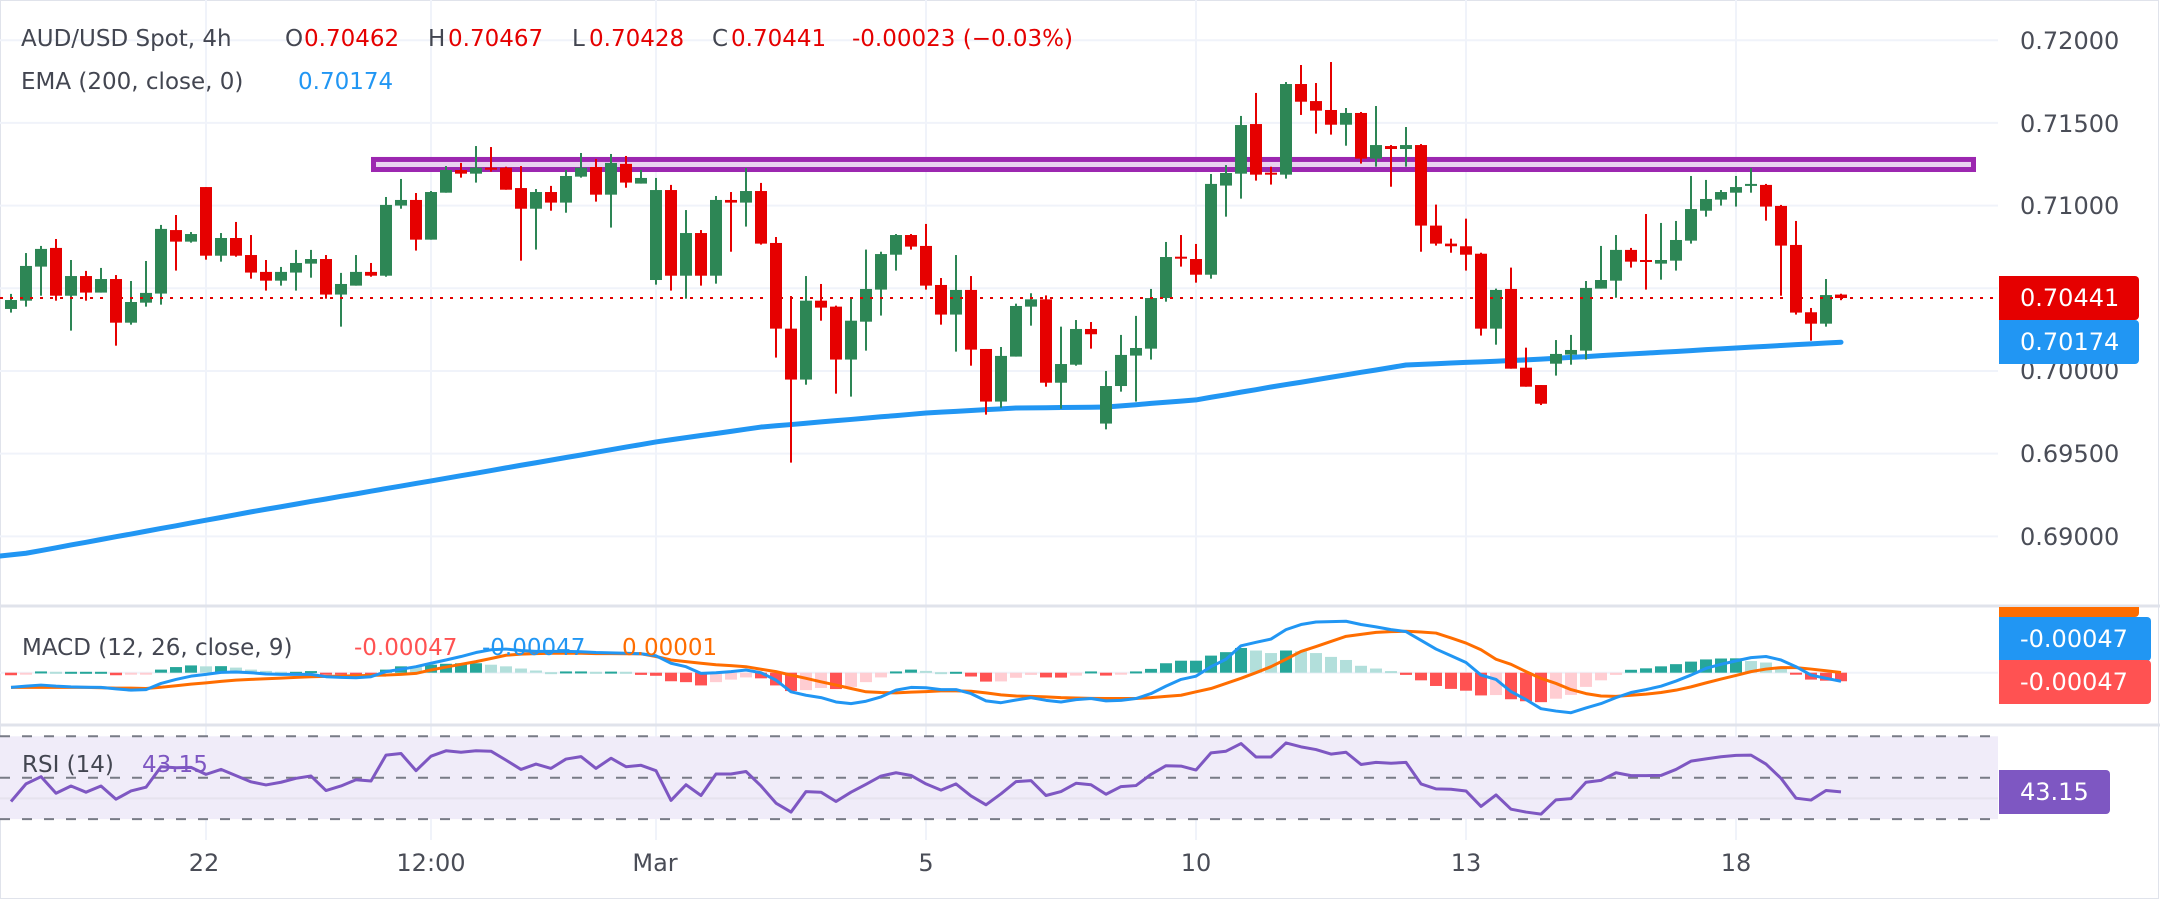  What do you see at coordinates (578, 39) in the screenshot?
I see `low-label: L` at bounding box center [578, 39].